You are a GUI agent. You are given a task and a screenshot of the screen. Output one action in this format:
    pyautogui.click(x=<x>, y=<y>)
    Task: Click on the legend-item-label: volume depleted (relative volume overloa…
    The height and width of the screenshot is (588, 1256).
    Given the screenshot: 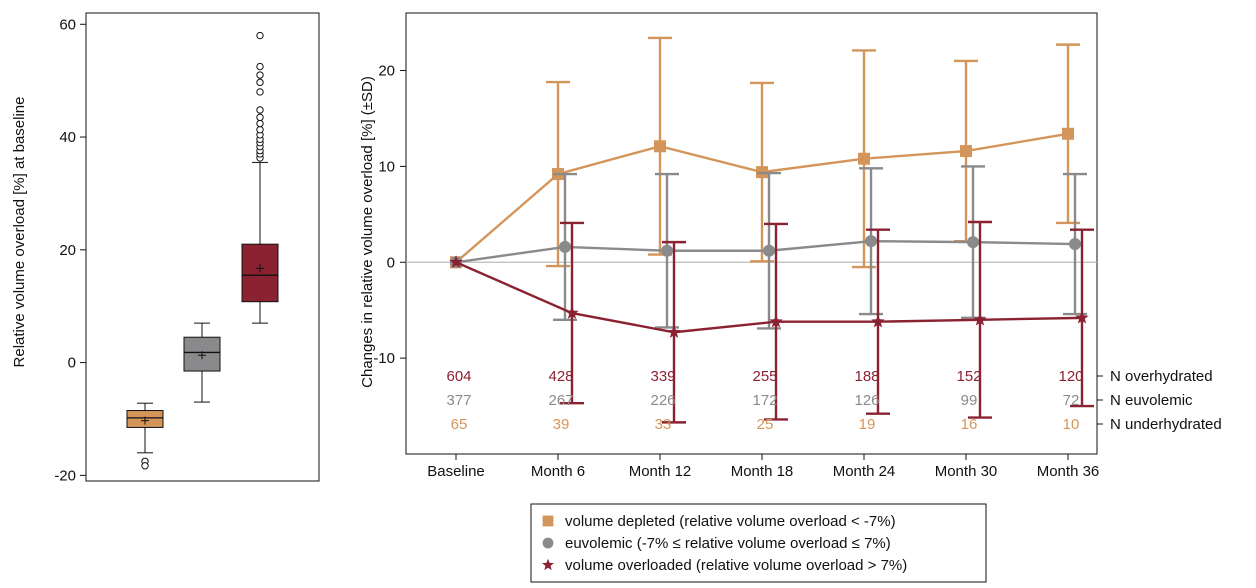 What is the action you would take?
    pyautogui.click(x=730, y=521)
    